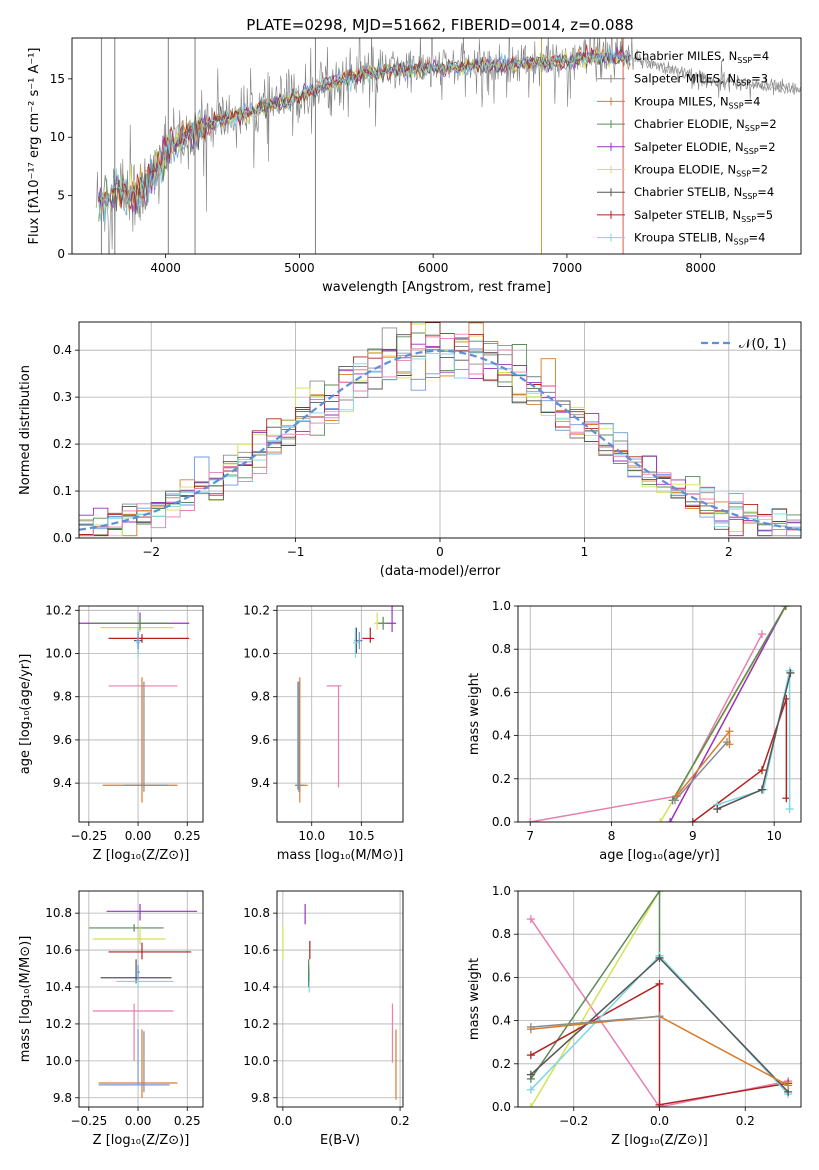  Describe the element at coordinates (340, 999) in the screenshot. I see `plot-area-mass_vs_ebv` at that location.